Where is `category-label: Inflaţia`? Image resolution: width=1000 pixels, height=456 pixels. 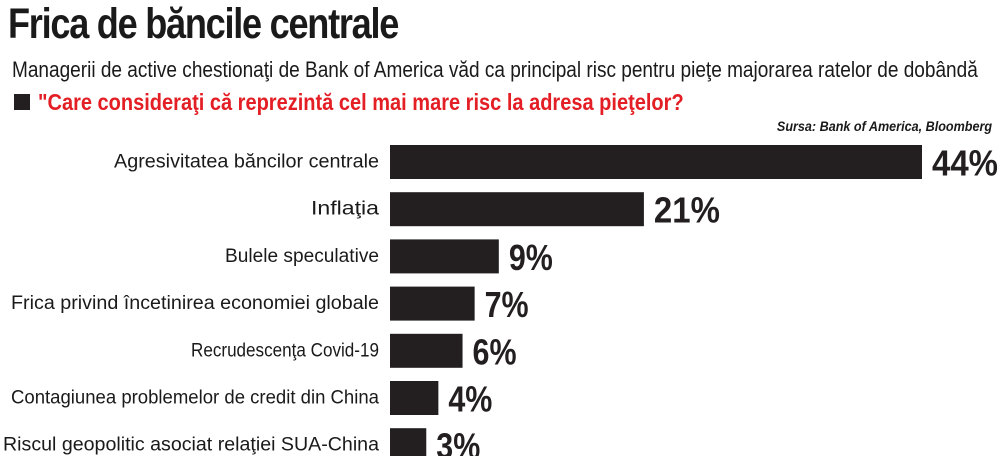
category-label: Inflaţia is located at coordinates (345, 209).